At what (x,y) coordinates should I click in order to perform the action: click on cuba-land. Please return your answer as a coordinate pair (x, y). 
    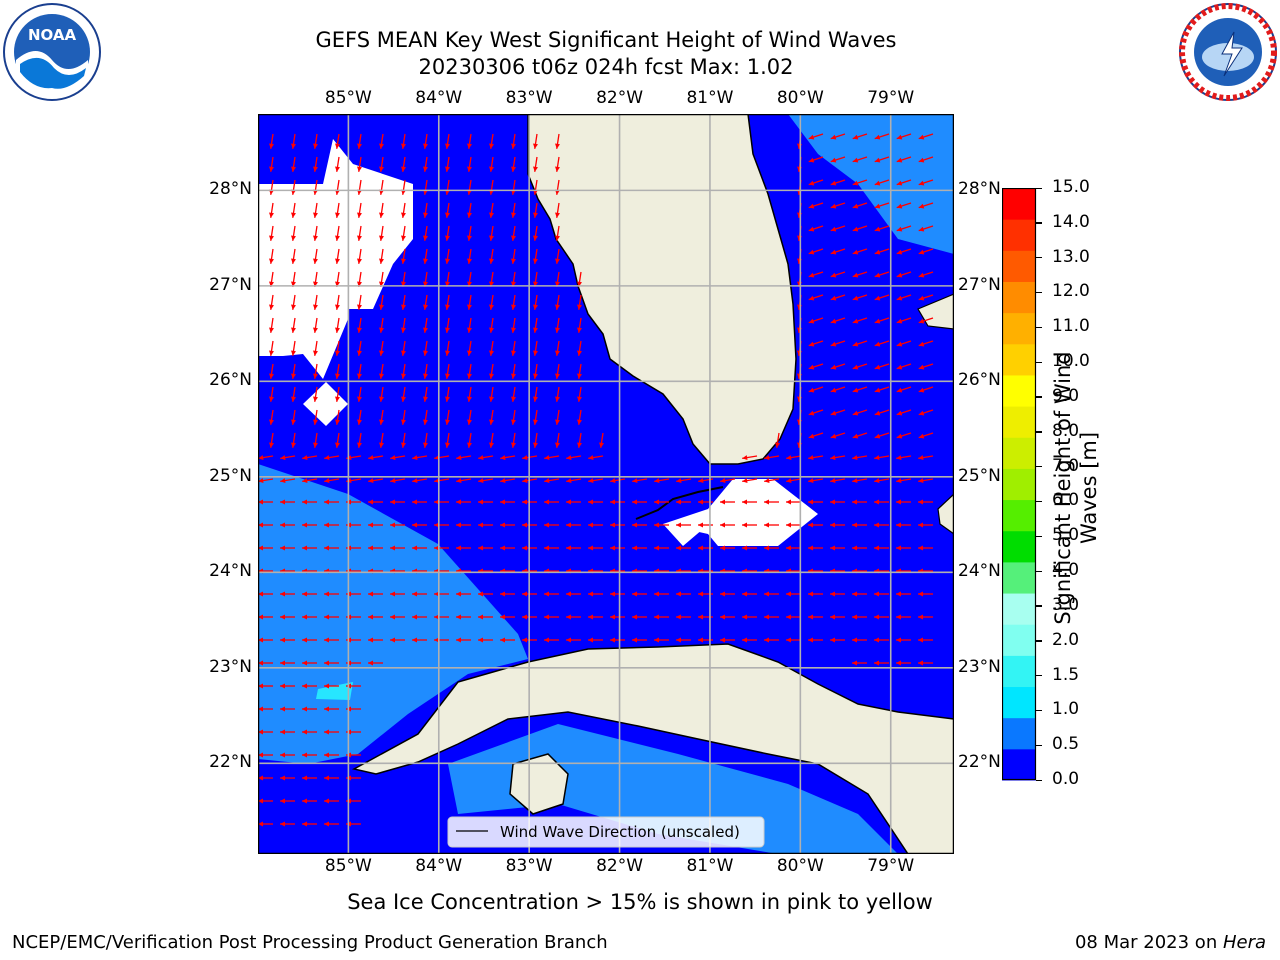
    Looking at the image, I should click on (652, 748).